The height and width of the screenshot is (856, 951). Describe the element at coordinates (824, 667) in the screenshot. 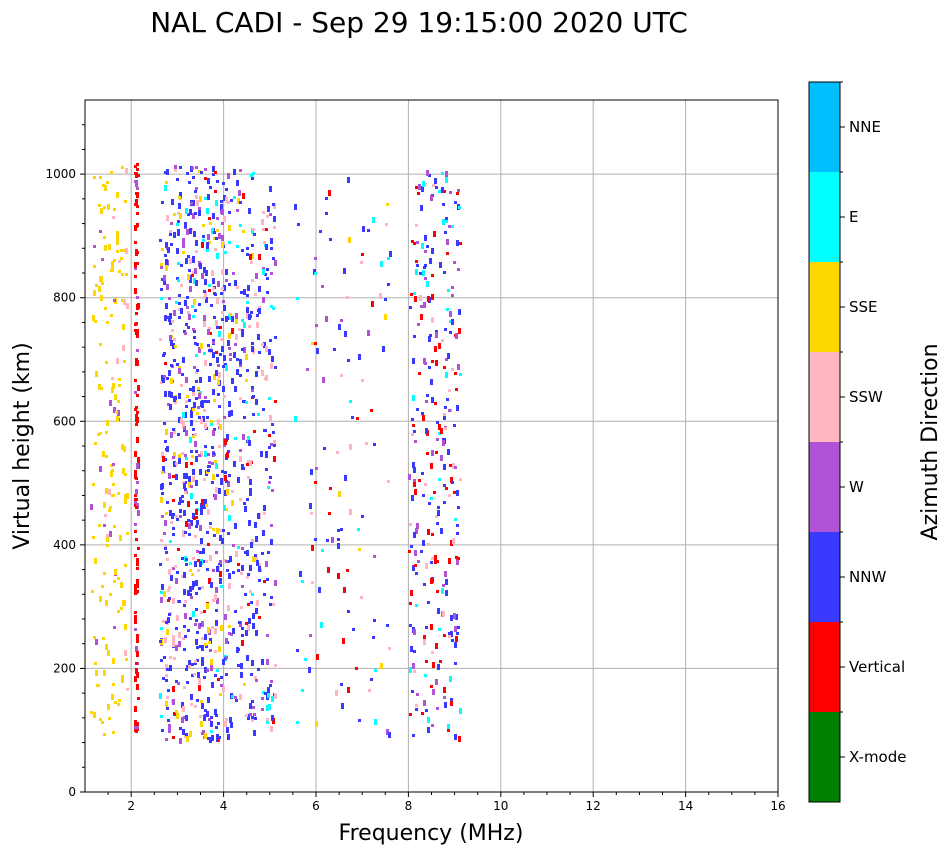

I see `colorbar-segment` at that location.